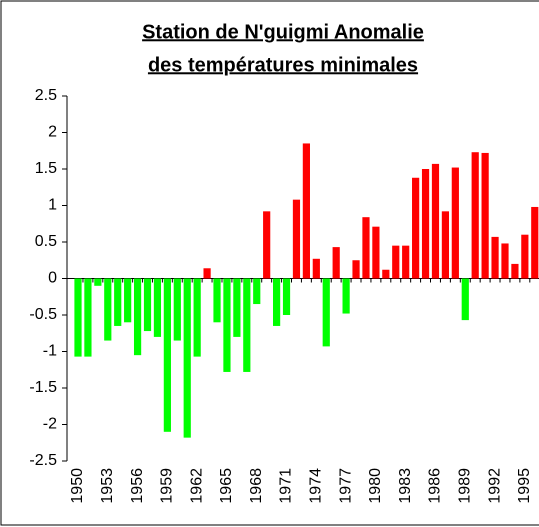 Image resolution: width=539 pixels, height=527 pixels. What do you see at coordinates (345, 486) in the screenshot?
I see `x-tick-label: 1977` at bounding box center [345, 486].